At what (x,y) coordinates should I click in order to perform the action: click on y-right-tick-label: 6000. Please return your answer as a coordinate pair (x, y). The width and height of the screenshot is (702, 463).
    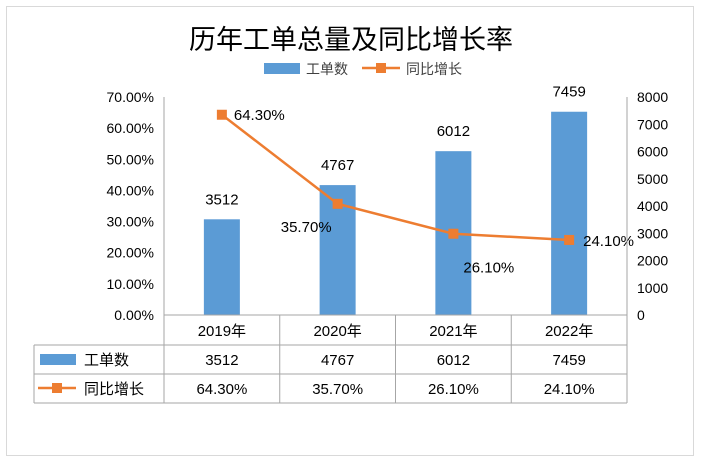
    Looking at the image, I should click on (652, 152).